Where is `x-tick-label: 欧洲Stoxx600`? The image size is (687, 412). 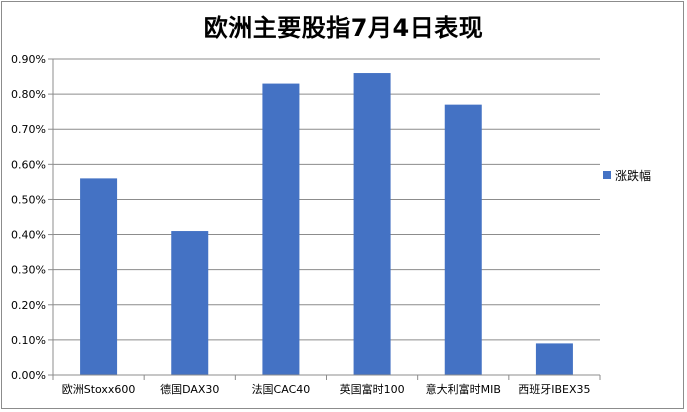
x-tick-label: 欧洲Stoxx600 is located at coordinates (99, 389).